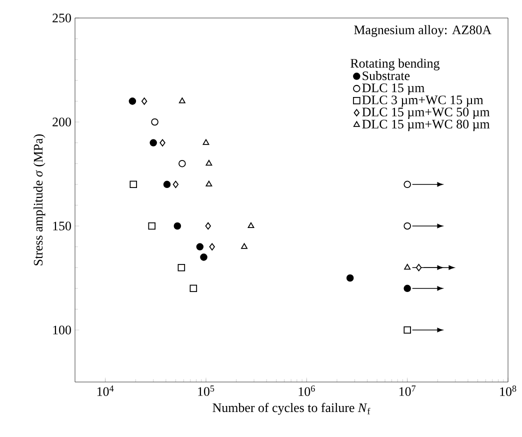 The height and width of the screenshot is (437, 522). I want to click on y-tick-label: 100, so click(62, 330).